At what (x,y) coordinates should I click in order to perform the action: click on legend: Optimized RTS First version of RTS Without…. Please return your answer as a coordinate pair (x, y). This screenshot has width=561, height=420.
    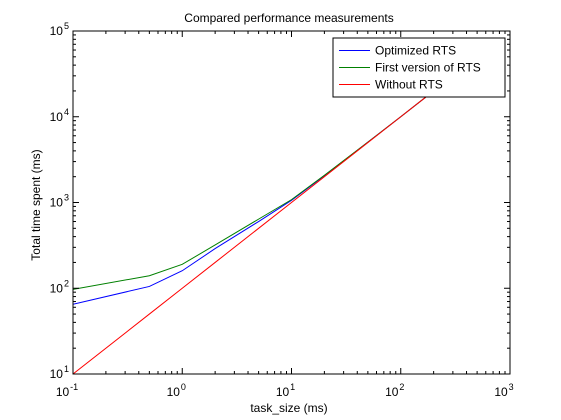
    Looking at the image, I should click on (419, 67).